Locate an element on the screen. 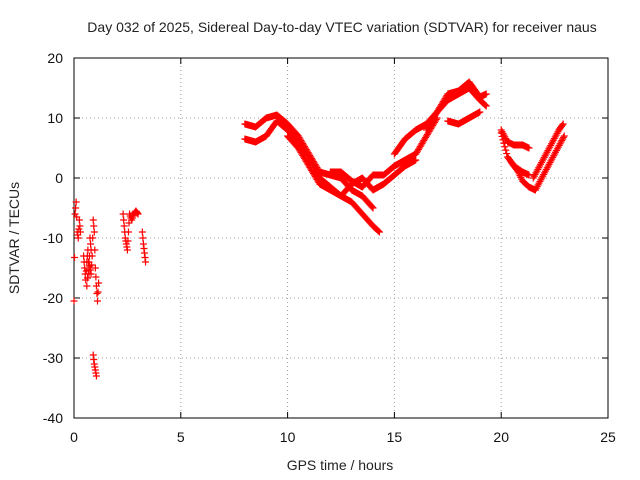 This screenshot has height=480, width=640. series-s03 is located at coordinates (93, 260).